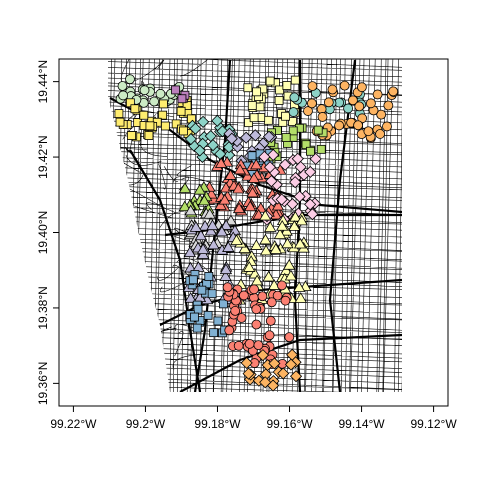  What do you see at coordinates (43, 233) in the screenshot?
I see `y-tick-label: 19.40°N` at bounding box center [43, 233].